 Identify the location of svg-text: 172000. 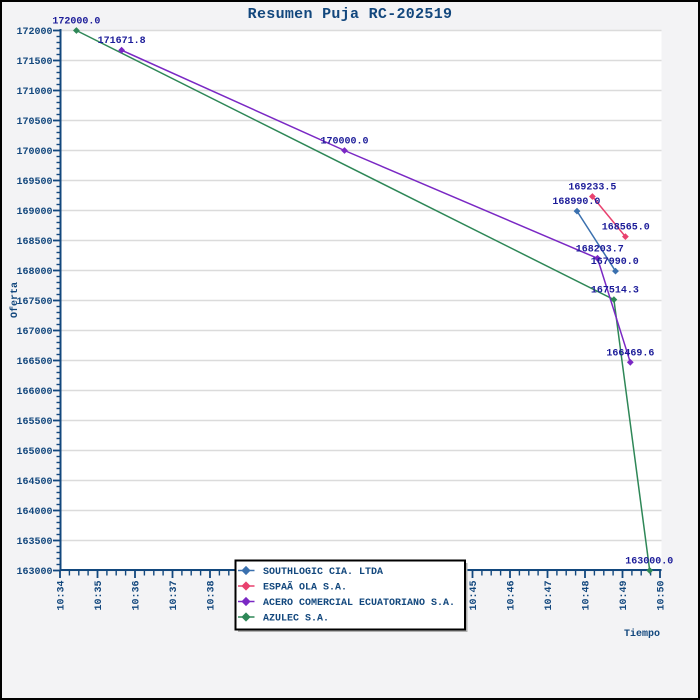
(34, 32).